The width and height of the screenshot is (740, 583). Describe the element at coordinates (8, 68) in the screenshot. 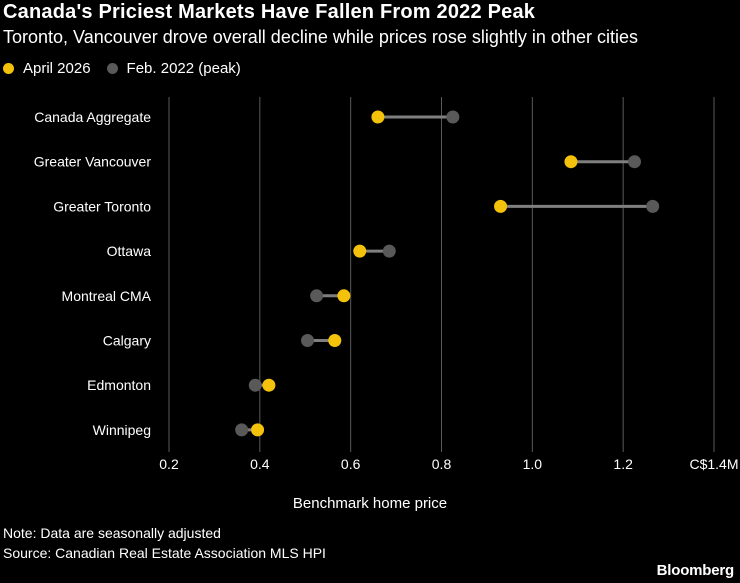

I see `legend-swatch-april-2026` at that location.